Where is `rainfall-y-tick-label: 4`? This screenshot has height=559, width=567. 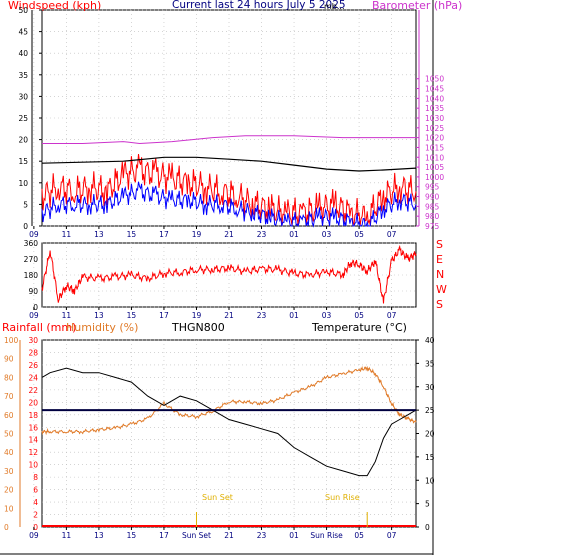
rainfall-y-tick-label: 4 is located at coordinates (35, 502).